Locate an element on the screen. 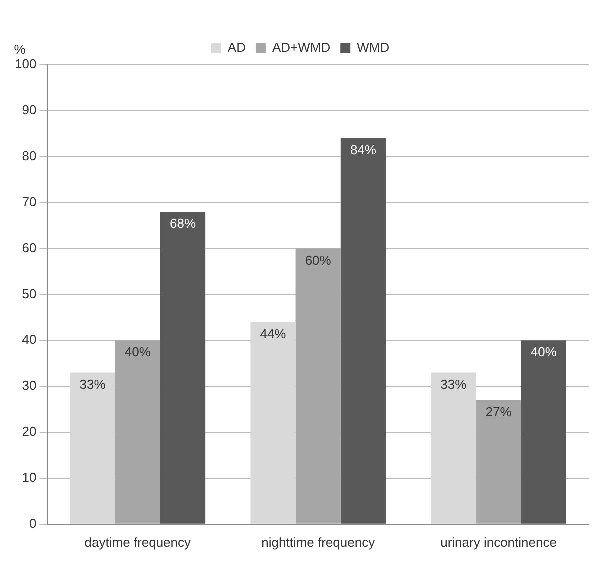 The height and width of the screenshot is (562, 607). legend-label: AD+WMD is located at coordinates (301, 48).